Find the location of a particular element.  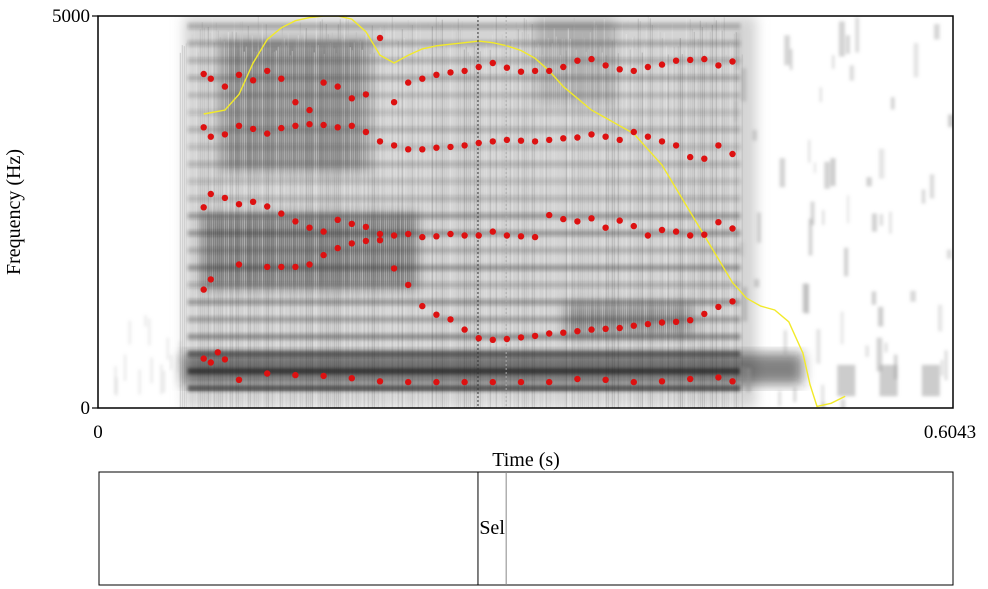

y-axis-title: Frequency (Hz) is located at coordinates (14, 212).